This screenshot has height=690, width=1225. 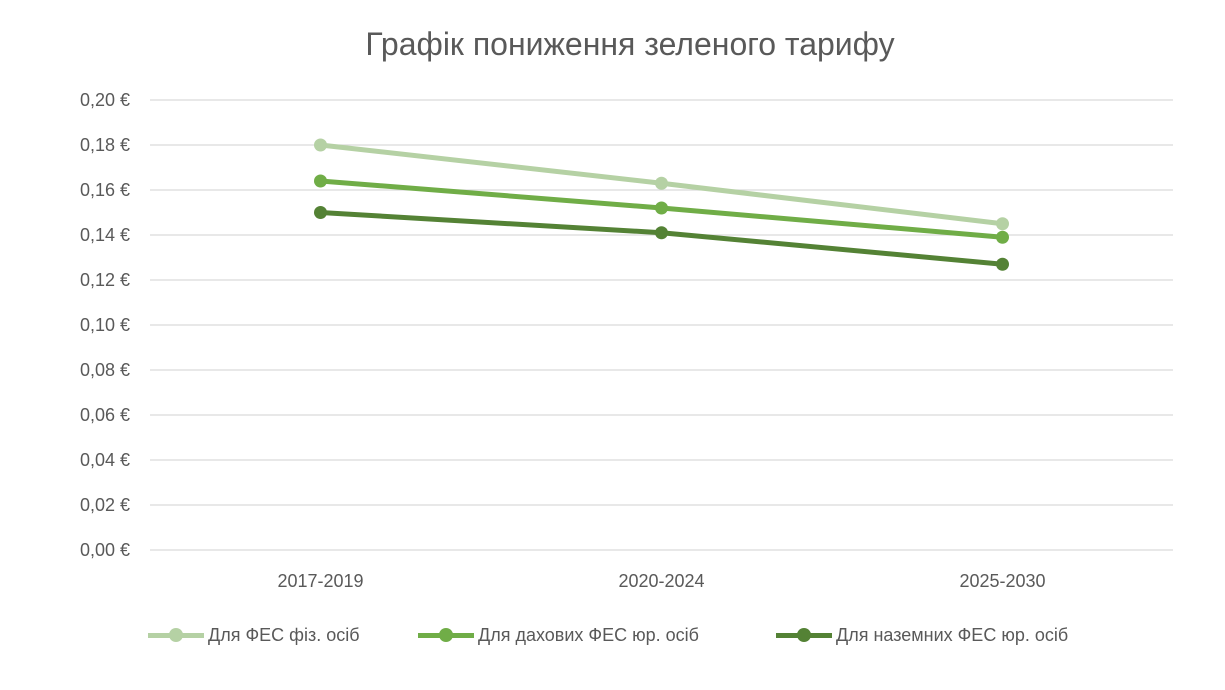 I want to click on y-tick-label: 0,12 €, so click(x=105, y=280).